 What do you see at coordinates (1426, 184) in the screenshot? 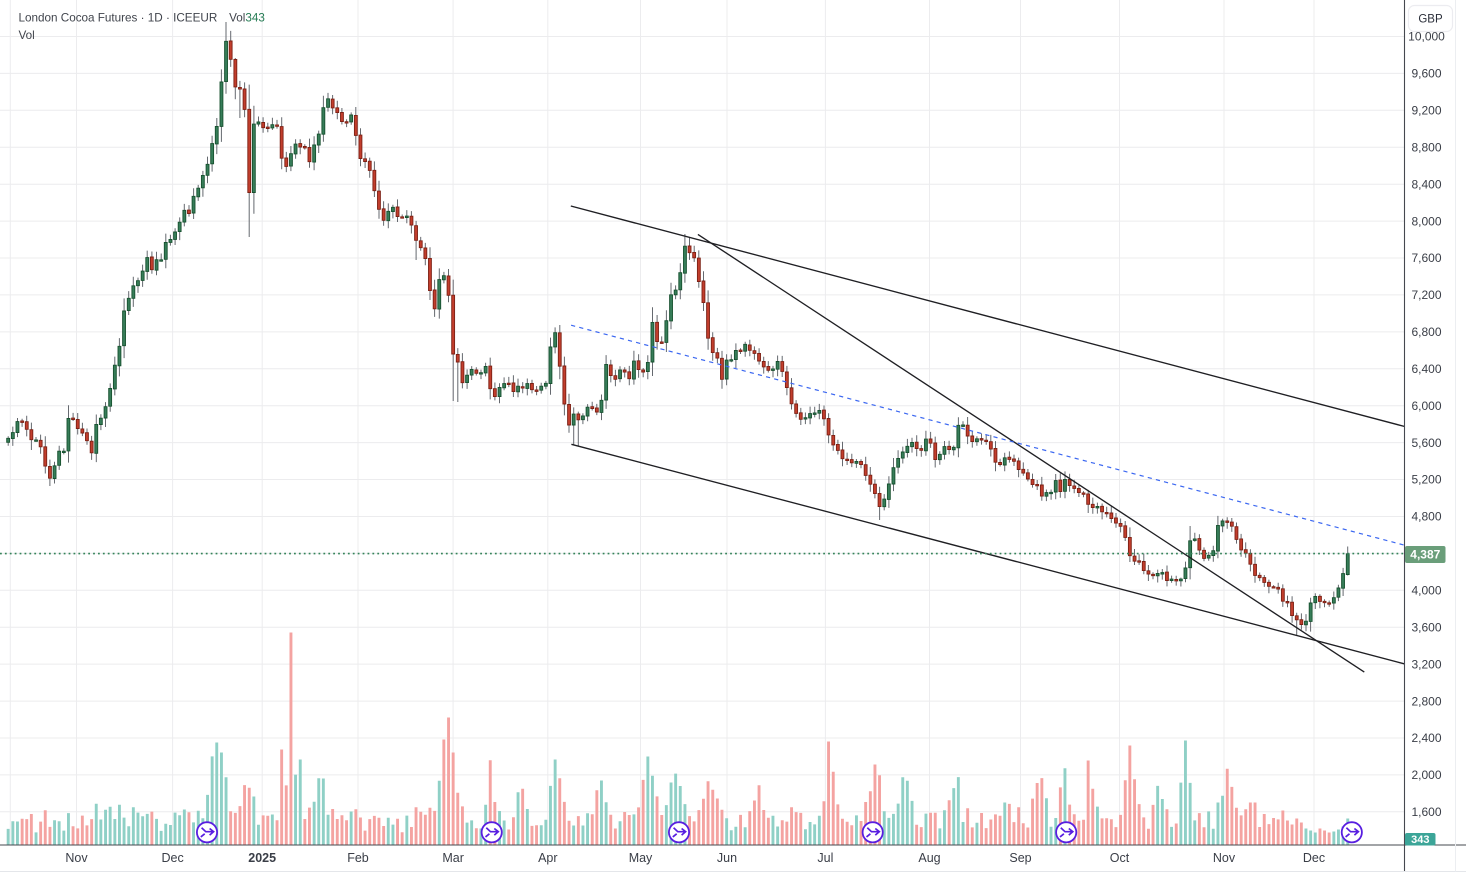
I see `svg-text: 8,400` at bounding box center [1426, 184].